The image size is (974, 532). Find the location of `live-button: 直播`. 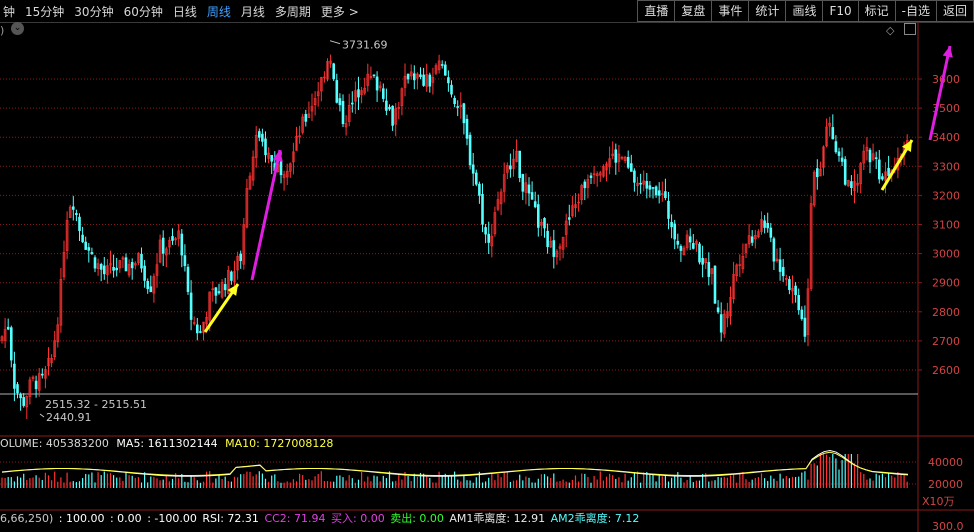

live-button: 直播 is located at coordinates (656, 11).